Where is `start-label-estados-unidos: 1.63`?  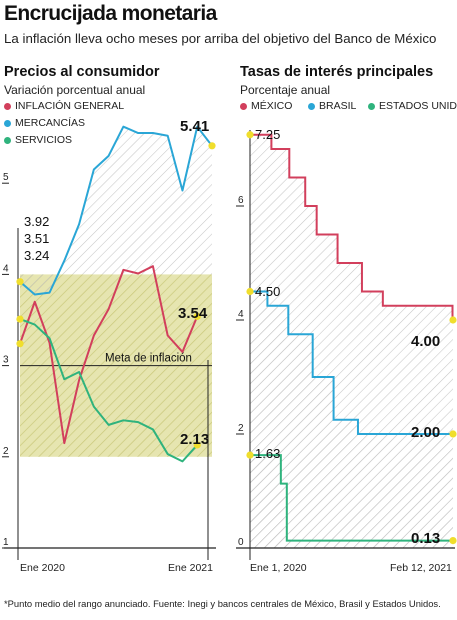
start-label-estados-unidos: 1.63 is located at coordinates (267, 453).